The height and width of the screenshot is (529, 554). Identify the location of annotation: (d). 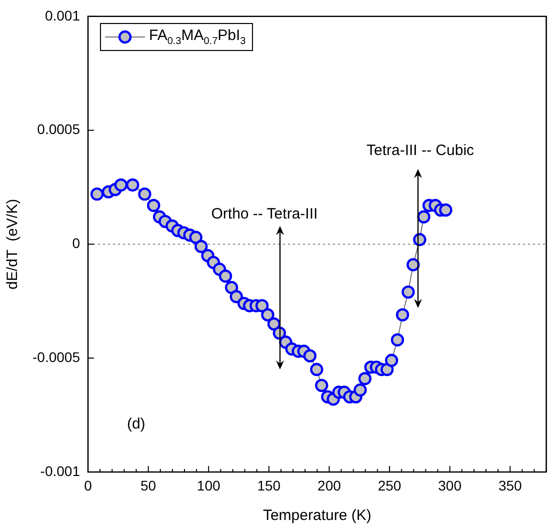
(136, 423).